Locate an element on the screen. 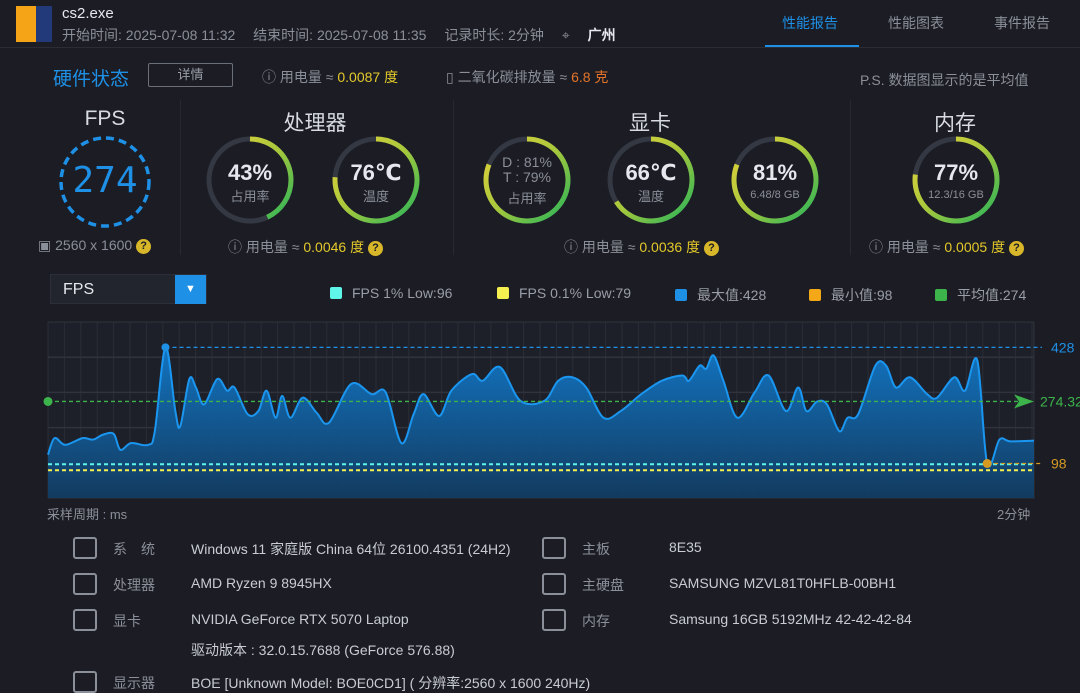 The height and width of the screenshot is (693, 1080). disk-icon is located at coordinates (554, 584).